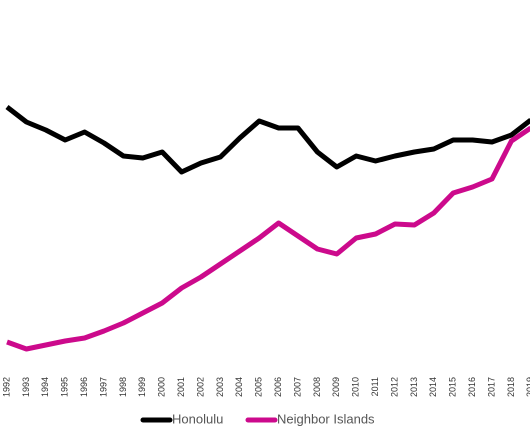 The height and width of the screenshot is (442, 530). What do you see at coordinates (220, 387) in the screenshot?
I see `x-tick-label: 2003` at bounding box center [220, 387].